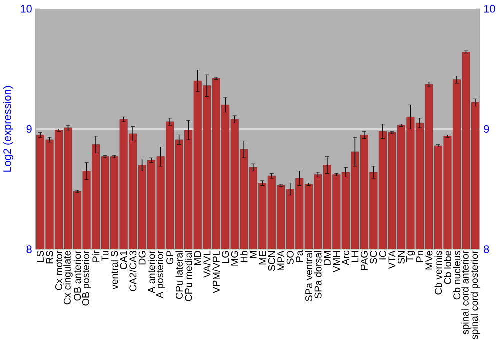  Describe the element at coordinates (355, 257) in the screenshot. I see `x-tick-label: LH` at that location.